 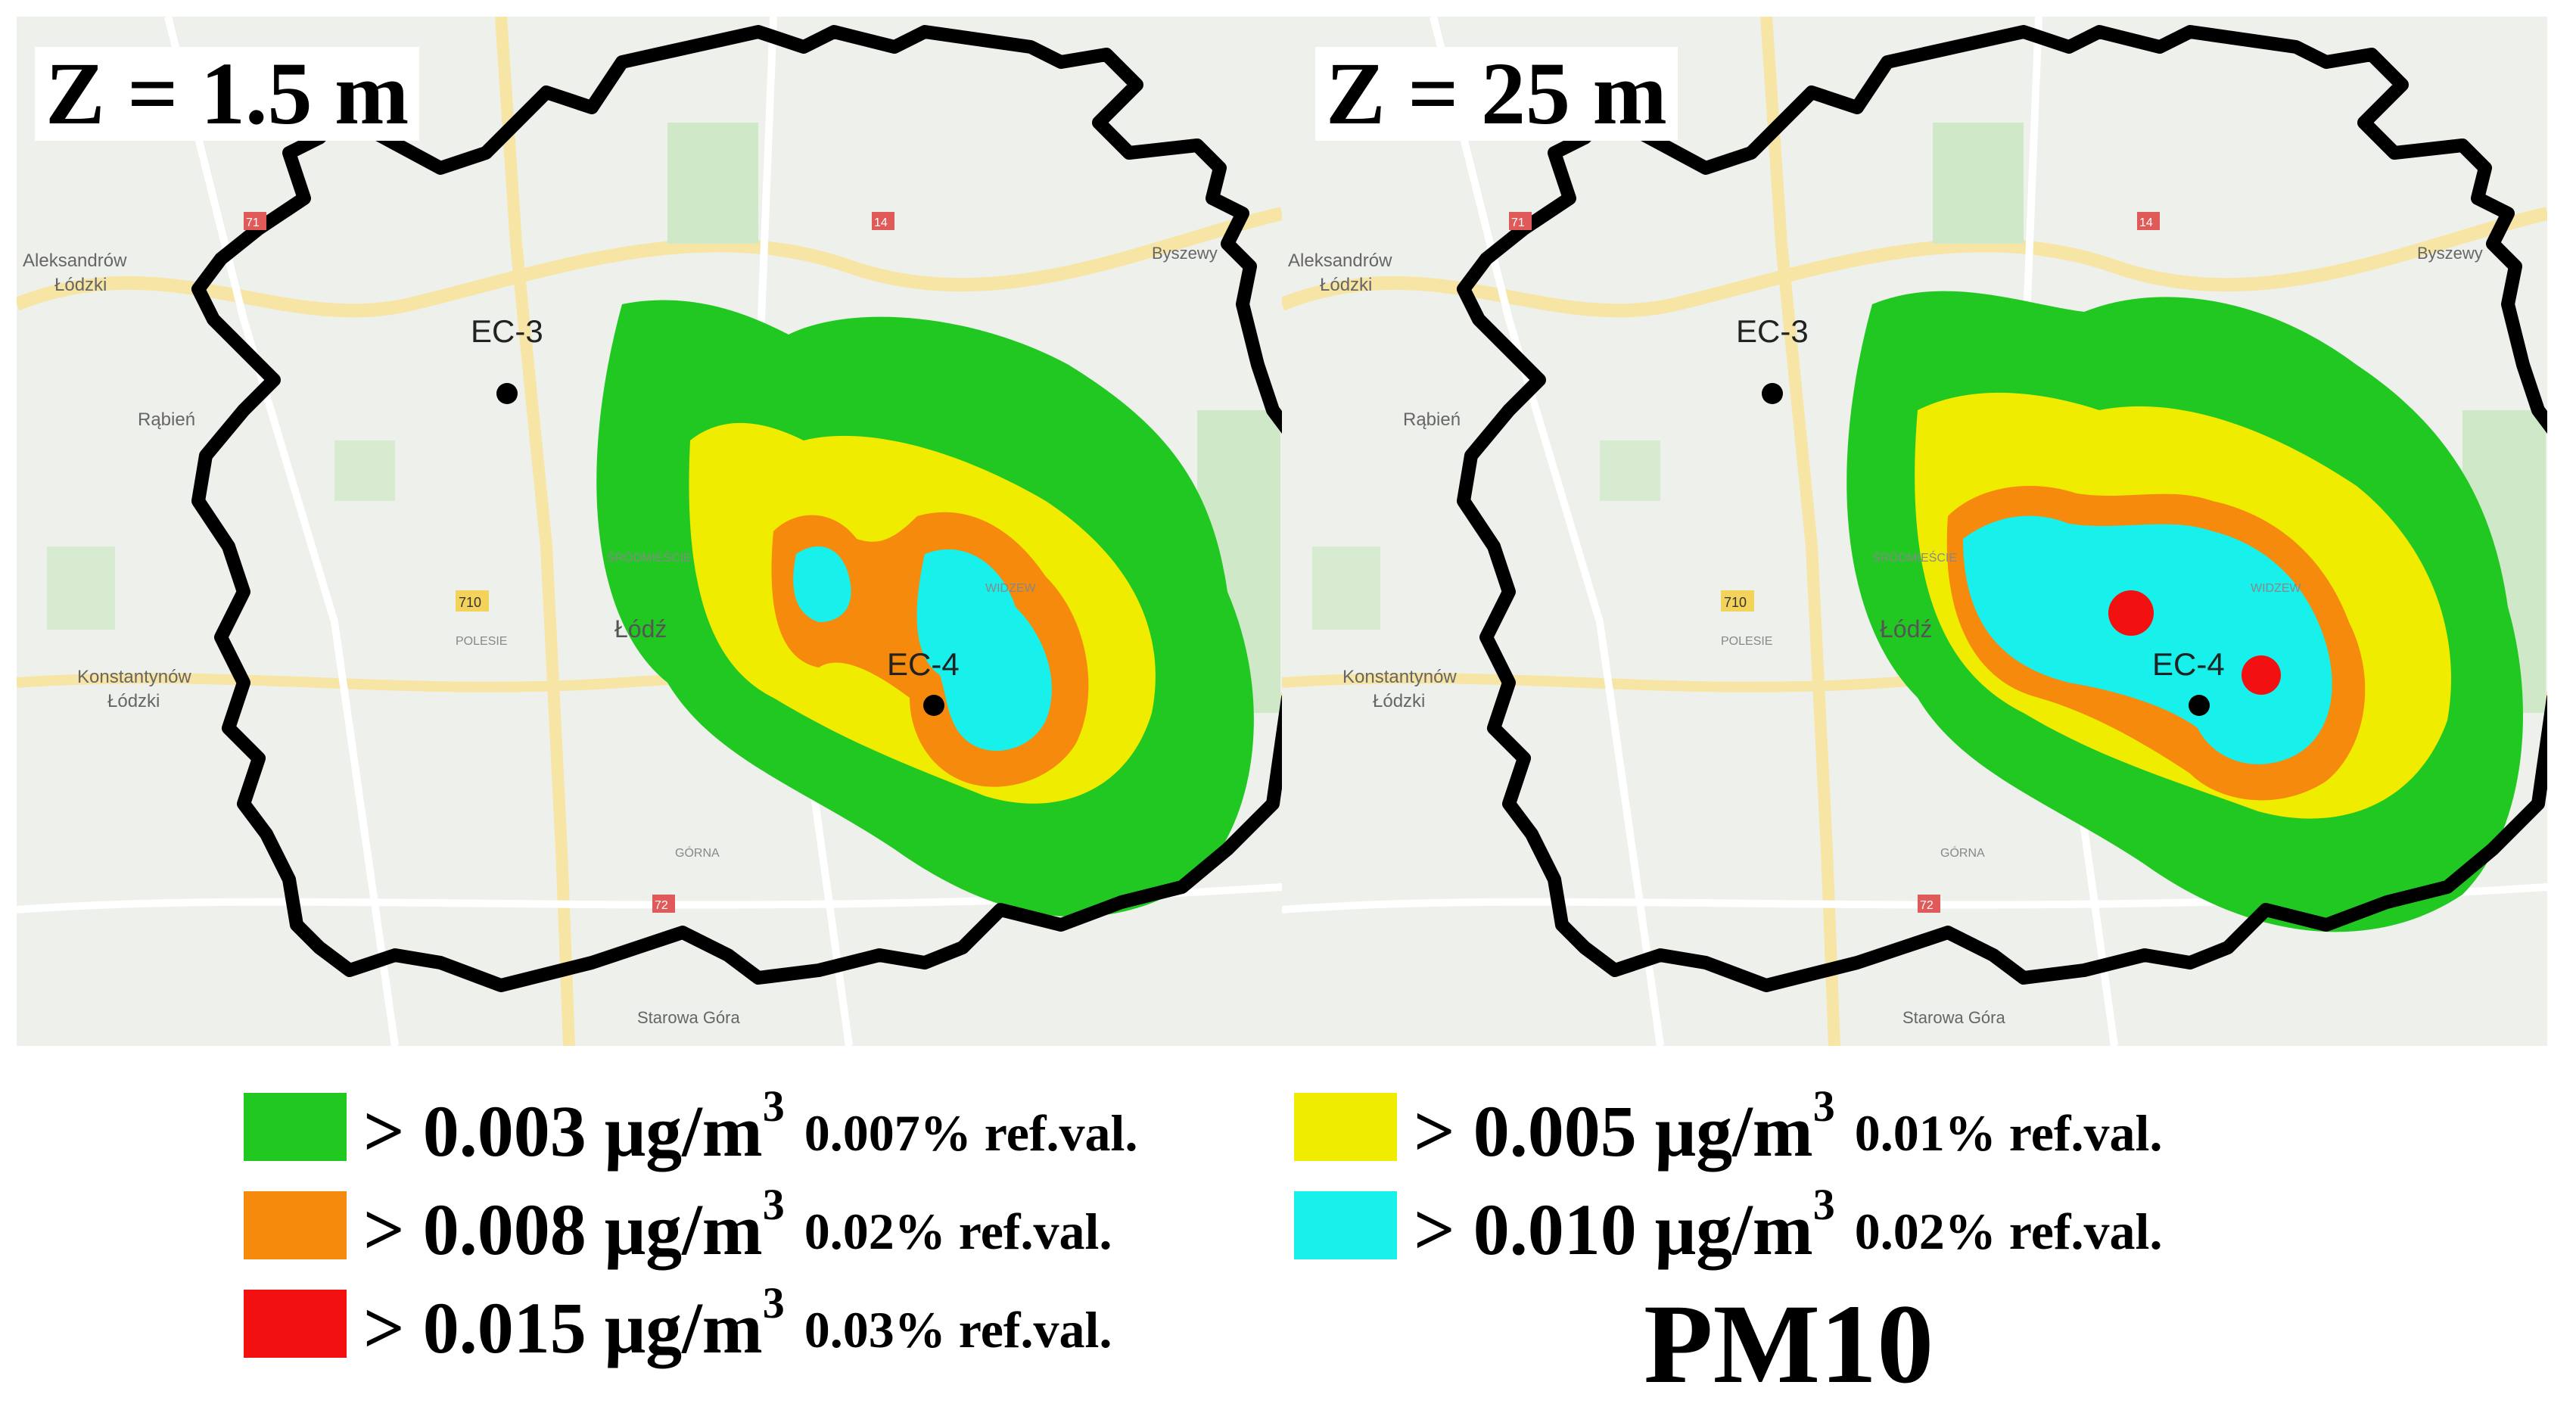 I want to click on legend-concentration: > 0.005 μg/m3, so click(x=1624, y=1127).